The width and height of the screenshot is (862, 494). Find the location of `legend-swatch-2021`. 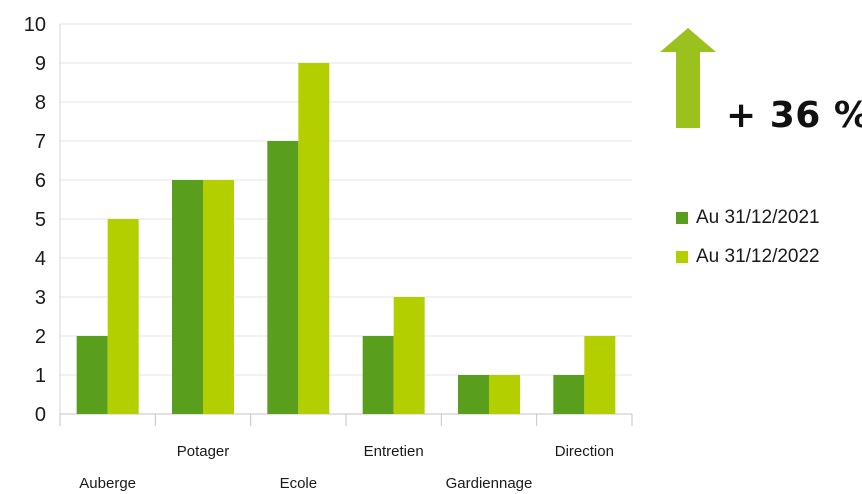

legend-swatch-2021 is located at coordinates (682, 218).